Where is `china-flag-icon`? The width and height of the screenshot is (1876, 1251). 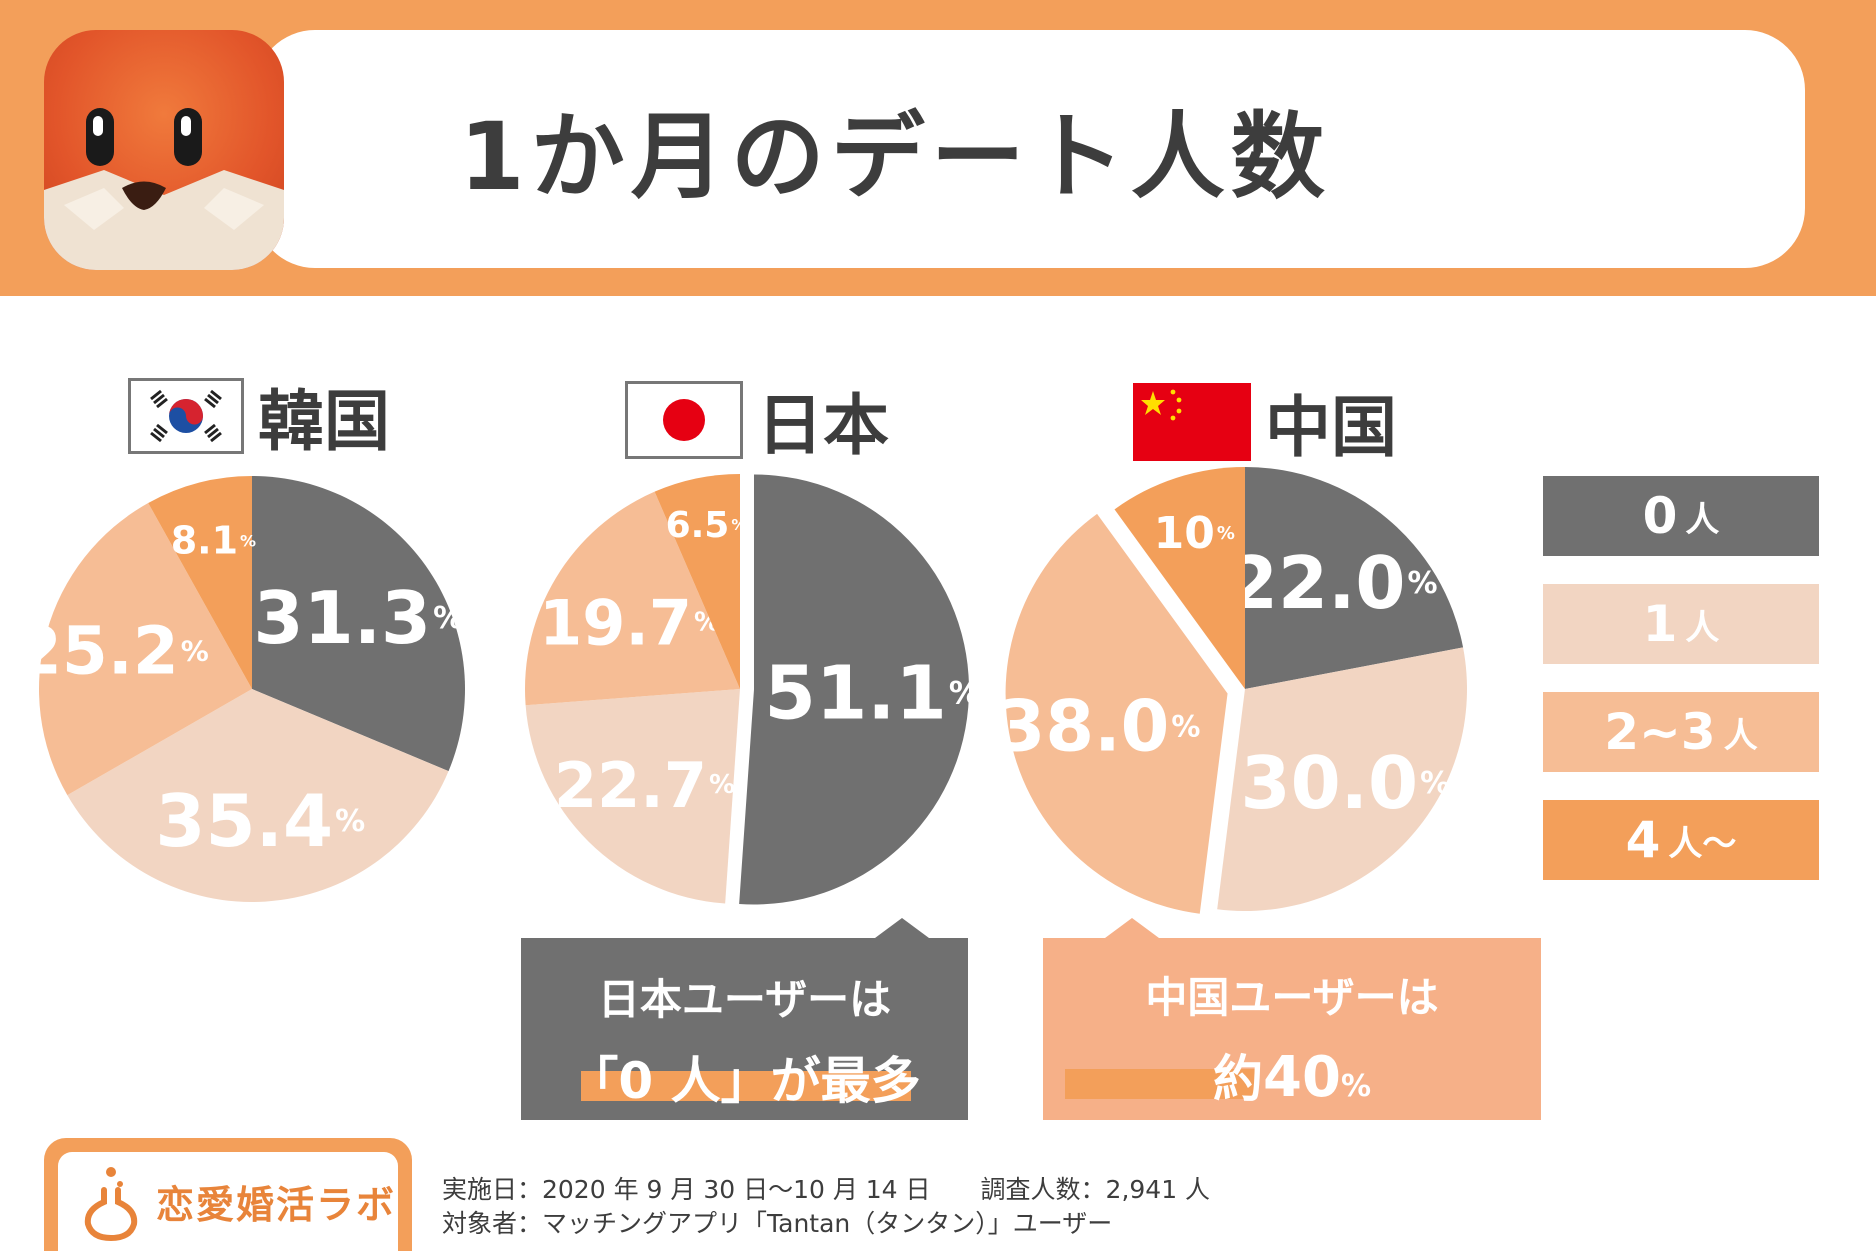 china-flag-icon is located at coordinates (1192, 422).